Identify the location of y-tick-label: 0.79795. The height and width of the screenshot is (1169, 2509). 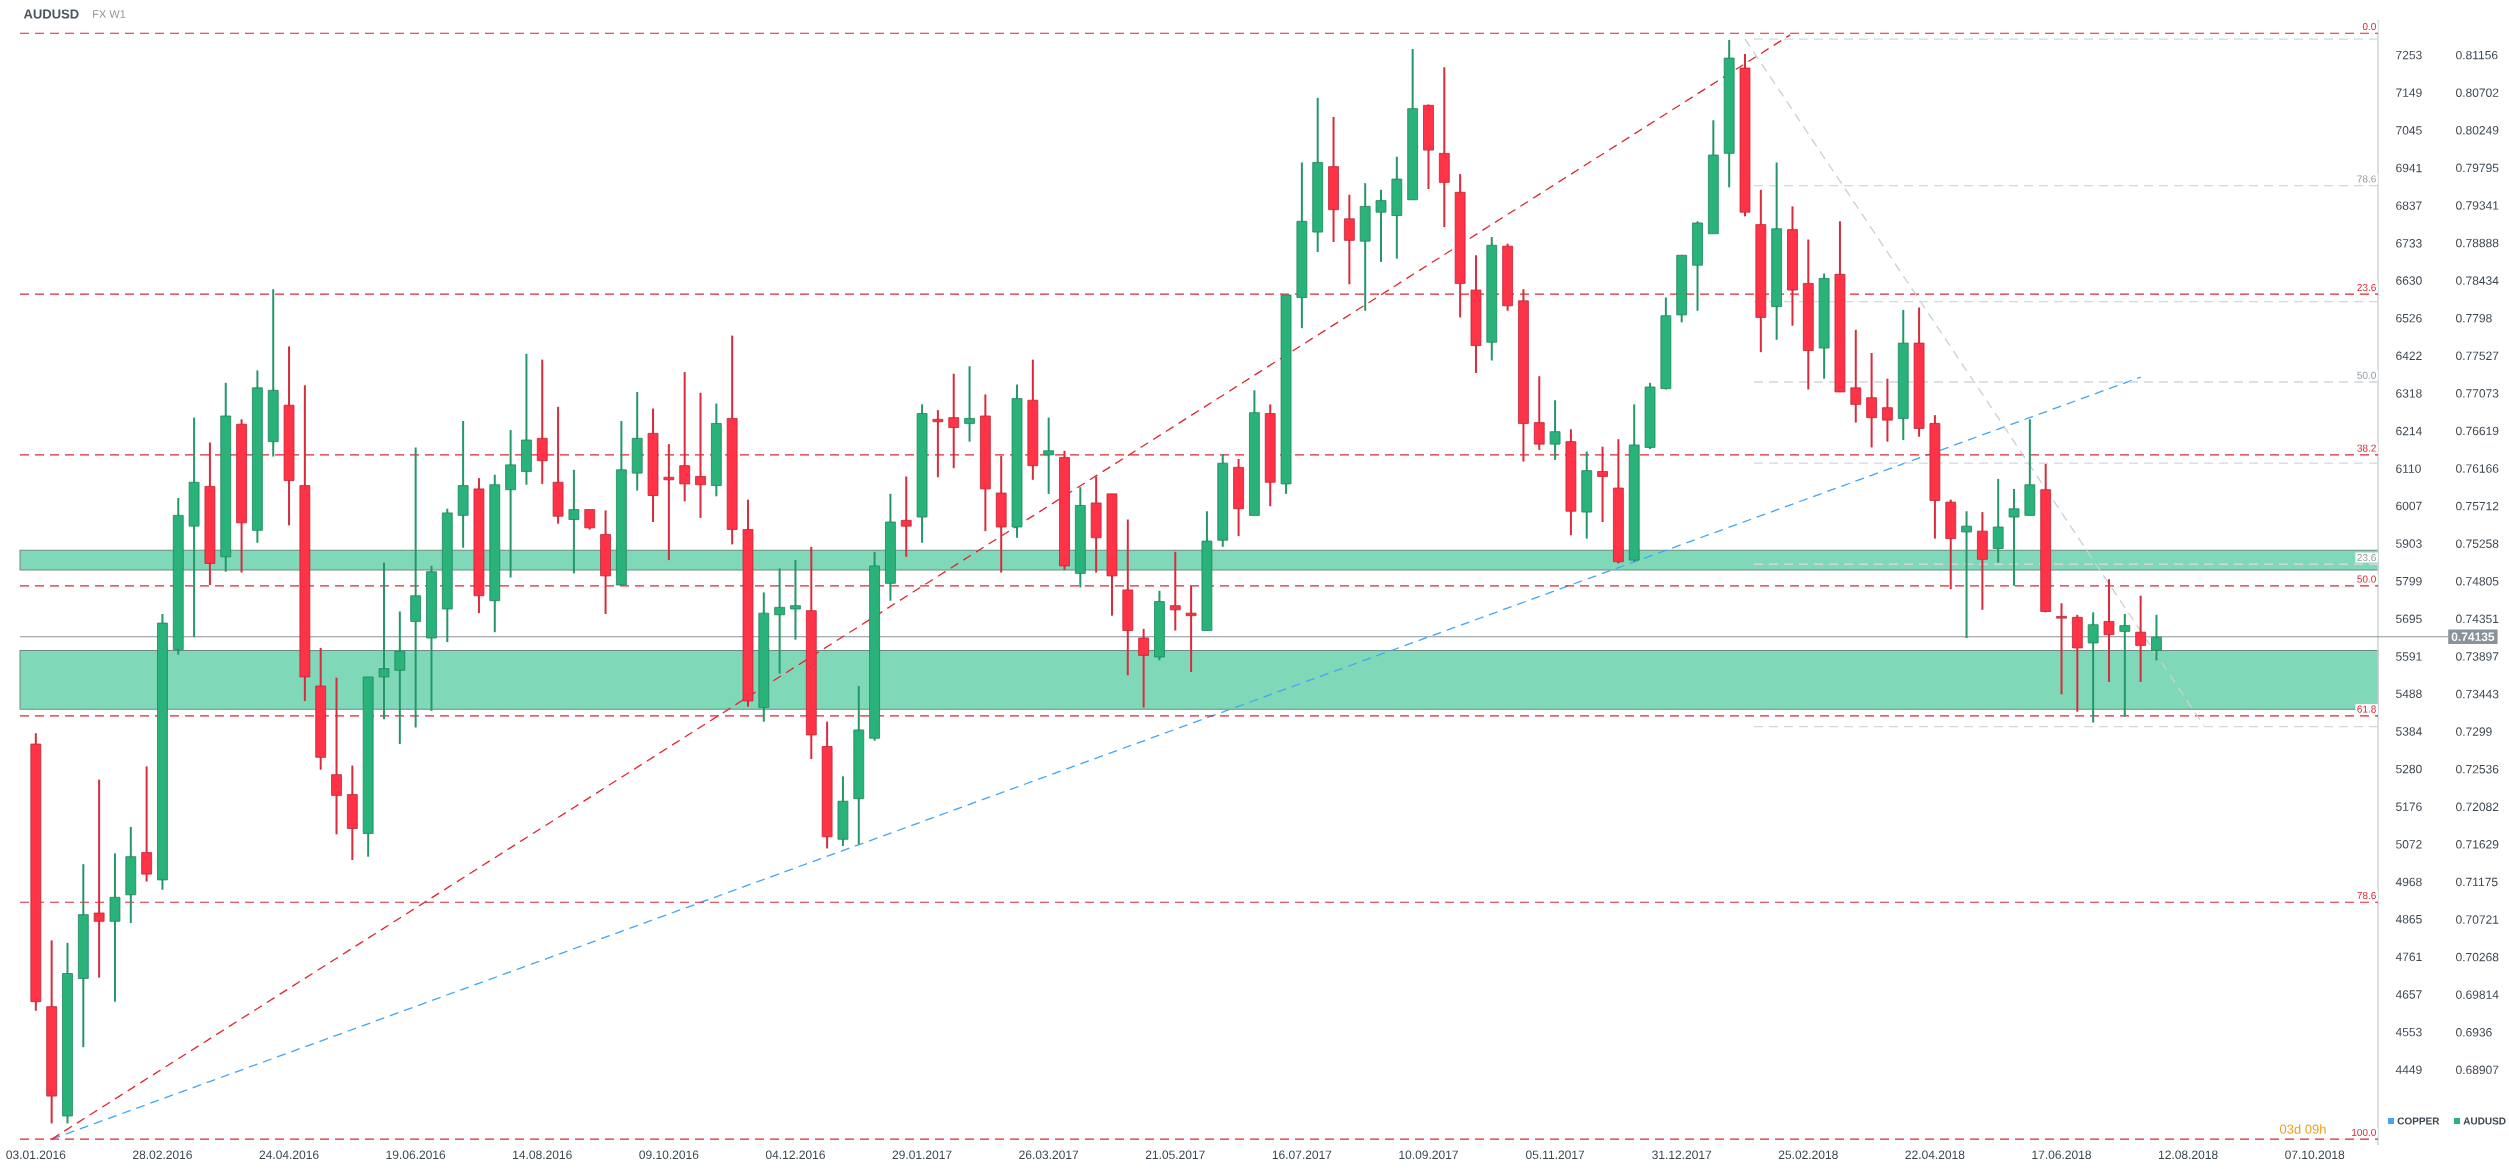
(2477, 168).